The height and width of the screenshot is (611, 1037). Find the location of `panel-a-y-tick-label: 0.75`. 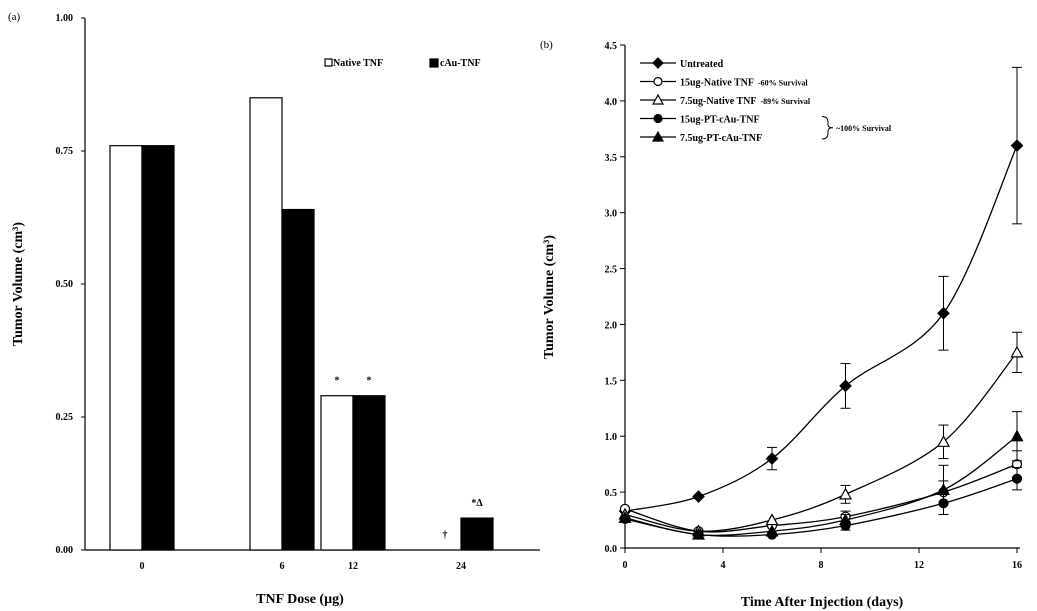

panel-a-y-tick-label: 0.75 is located at coordinates (65, 151).